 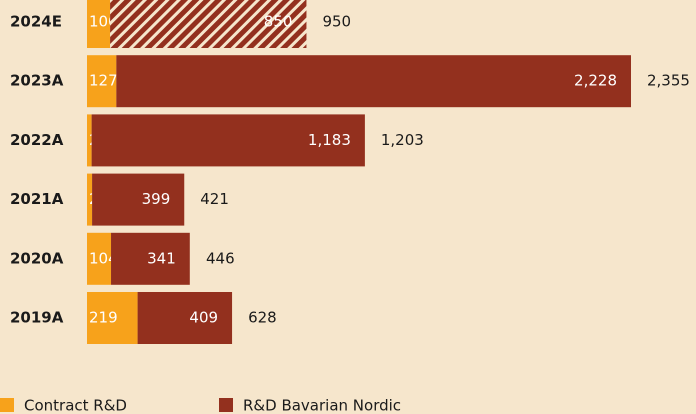 What do you see at coordinates (402, 140) in the screenshot?
I see `total-label: 1,203` at bounding box center [402, 140].